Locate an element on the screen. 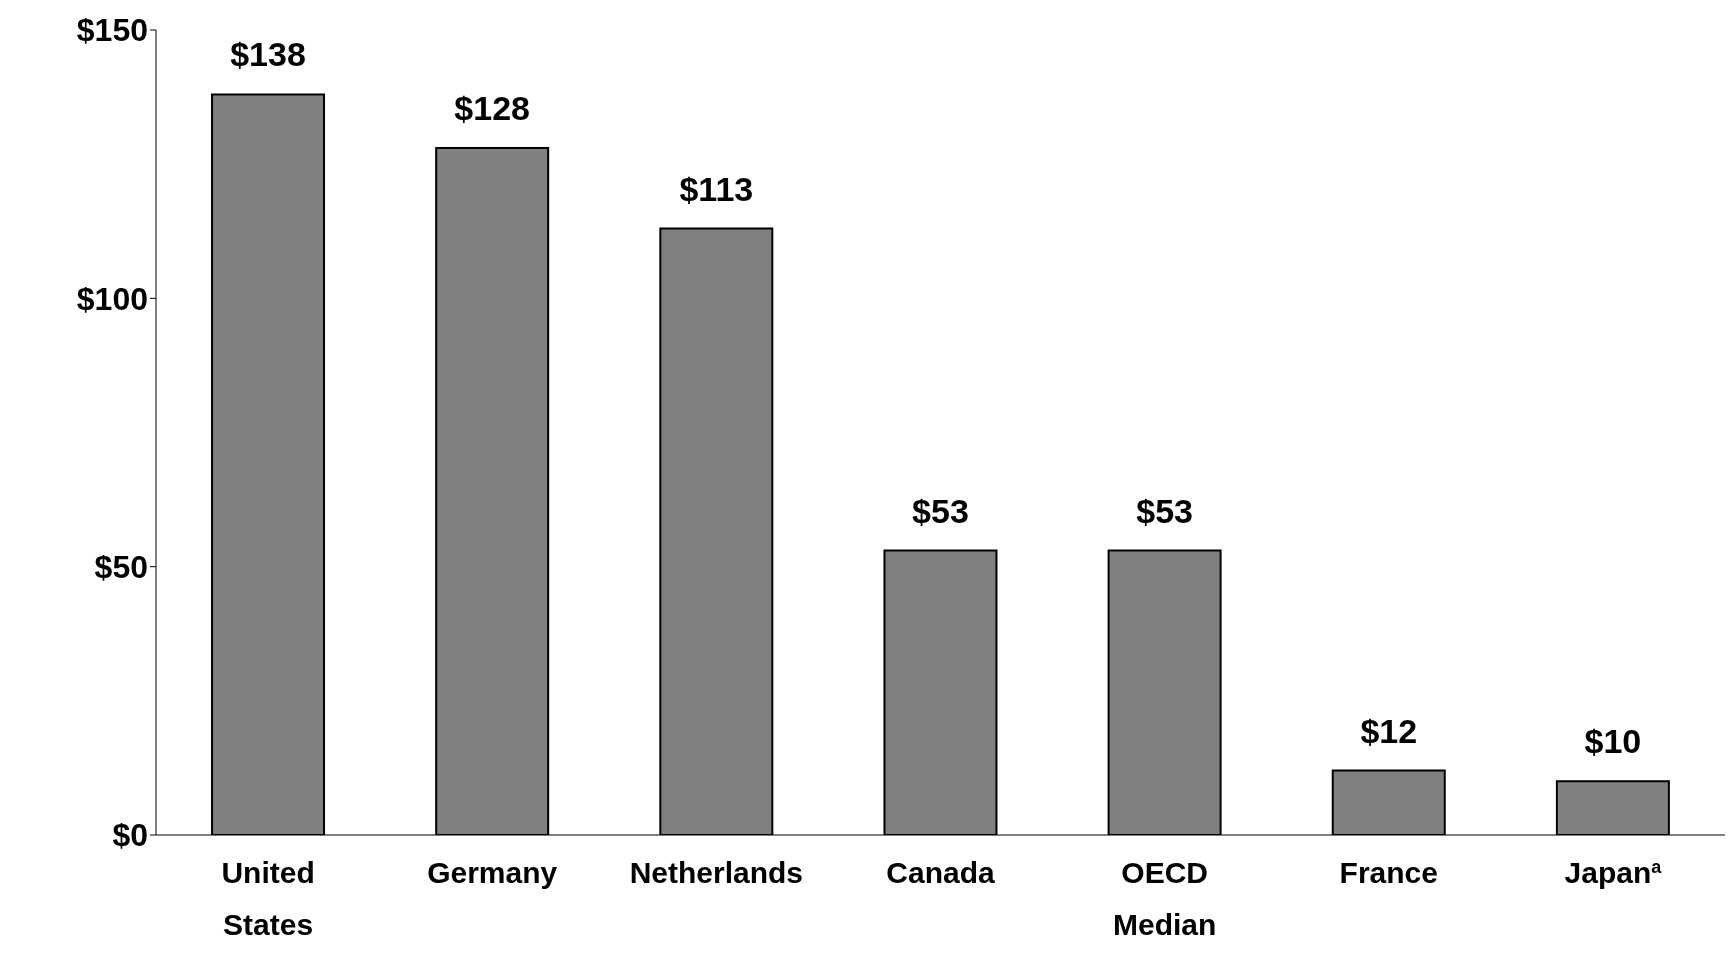  y-tick-label: $150 is located at coordinates (112, 30).